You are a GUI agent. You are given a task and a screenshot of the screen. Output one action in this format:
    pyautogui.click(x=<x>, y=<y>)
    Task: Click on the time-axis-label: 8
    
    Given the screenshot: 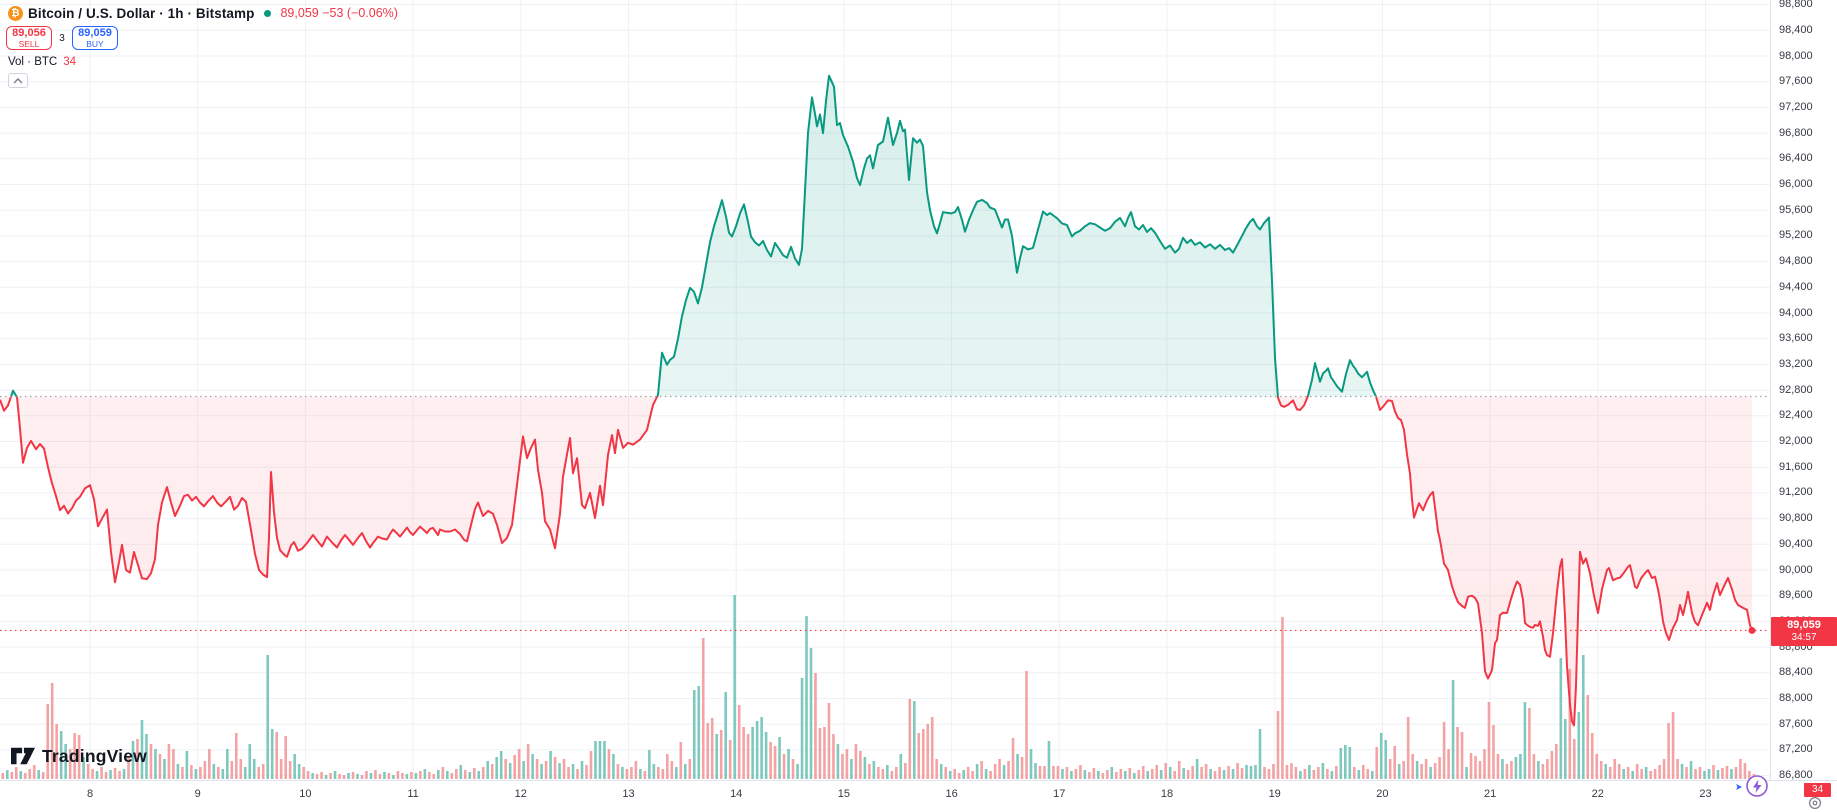 What is the action you would take?
    pyautogui.click(x=90, y=794)
    